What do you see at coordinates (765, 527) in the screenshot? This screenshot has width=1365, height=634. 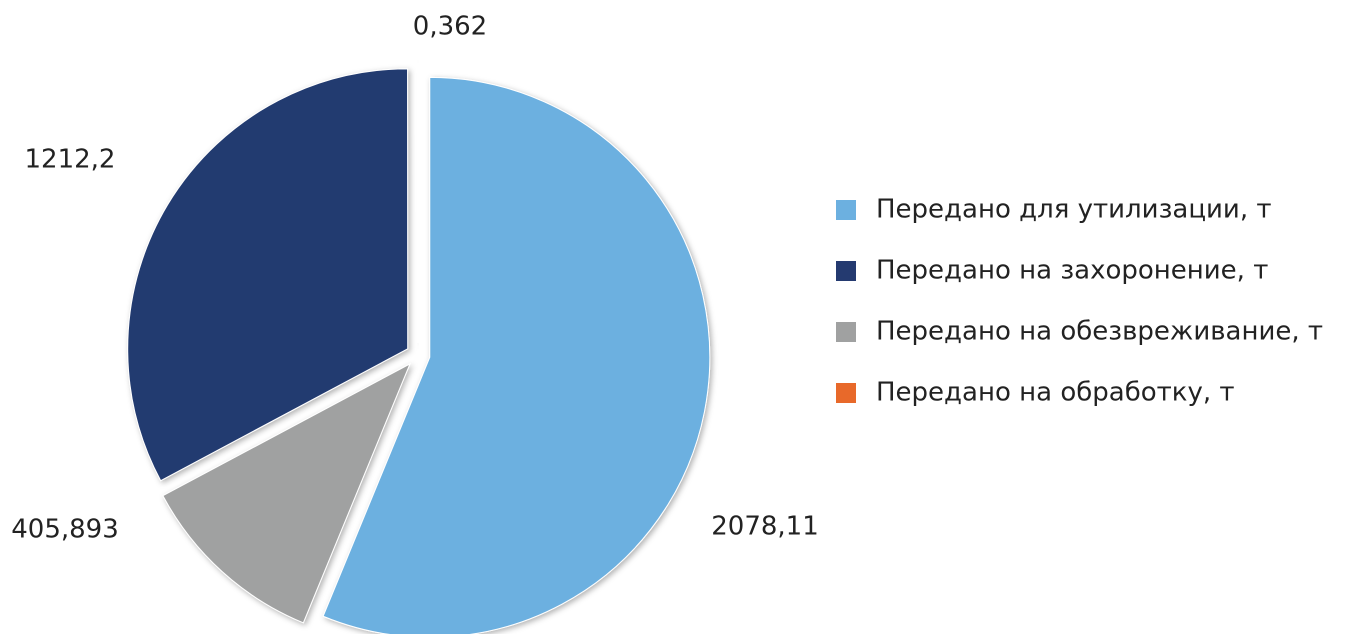 I see `data-label: 2078,11` at bounding box center [765, 527].